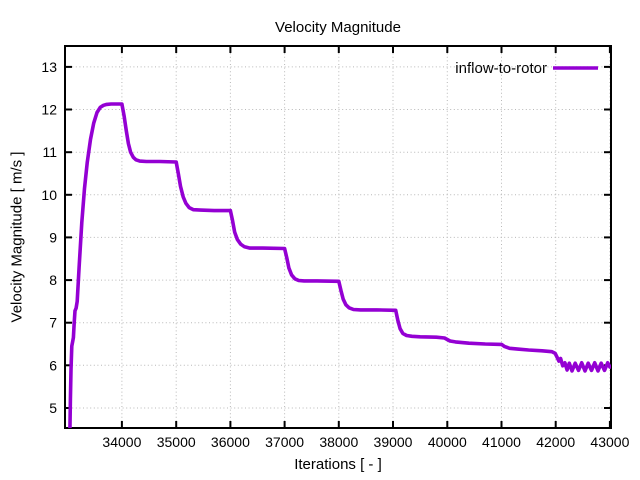 The height and width of the screenshot is (480, 640). Describe the element at coordinates (53, 323) in the screenshot. I see `y-tick-label: 7` at that location.